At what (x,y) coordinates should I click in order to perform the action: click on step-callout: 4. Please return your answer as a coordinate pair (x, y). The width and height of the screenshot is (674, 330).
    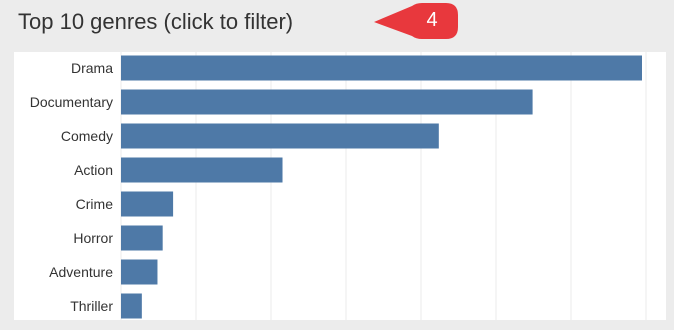
    Looking at the image, I should click on (418, 22).